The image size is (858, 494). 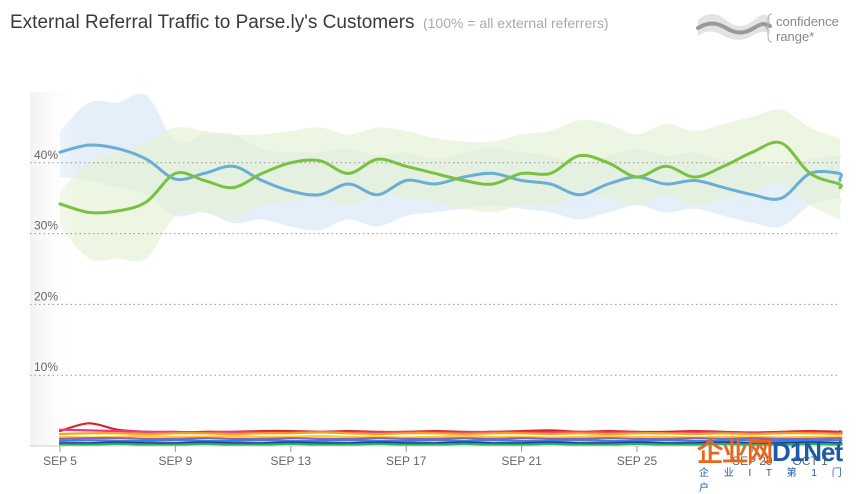 What do you see at coordinates (175, 461) in the screenshot?
I see `x-tick-label: SEP 9` at bounding box center [175, 461].